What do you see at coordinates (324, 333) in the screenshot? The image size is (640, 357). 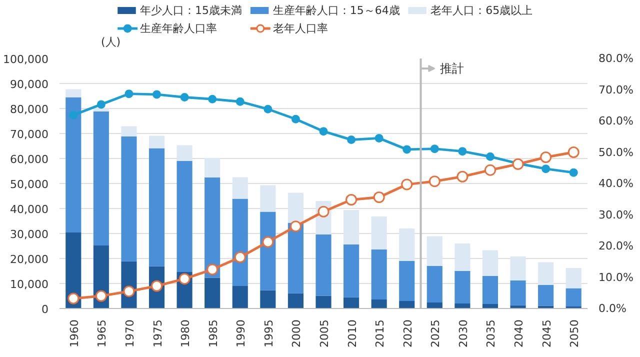 I see `x-tick-label: 2005` at bounding box center [324, 333].